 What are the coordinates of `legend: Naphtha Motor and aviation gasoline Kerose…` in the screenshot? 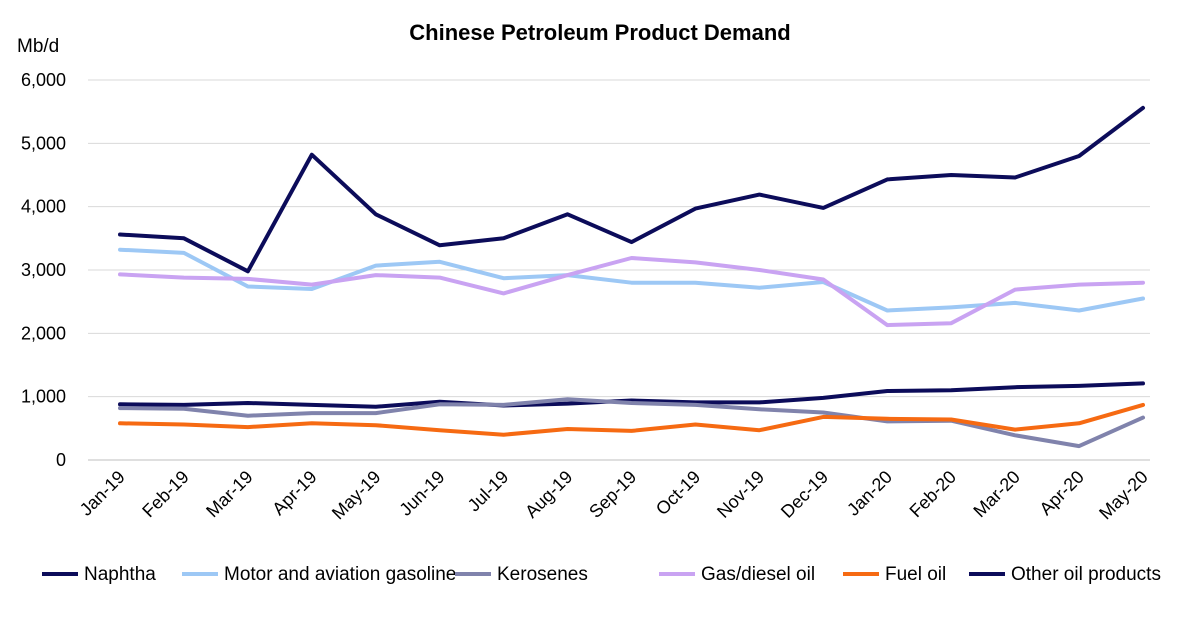 It's located at (601, 574).